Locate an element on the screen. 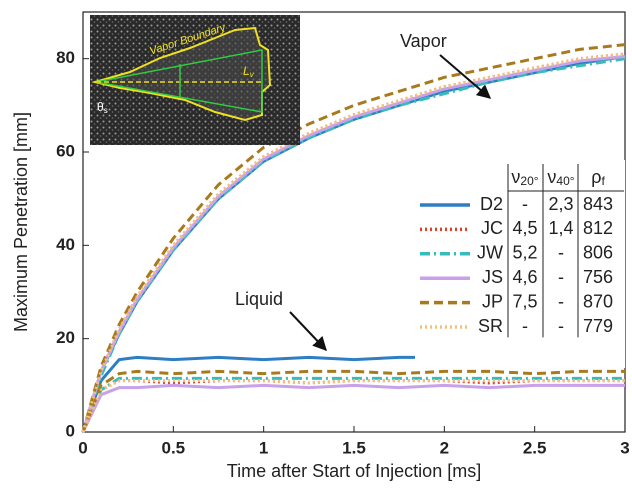 This screenshot has height=494, width=632. legend-name: D2 is located at coordinates (491, 204).